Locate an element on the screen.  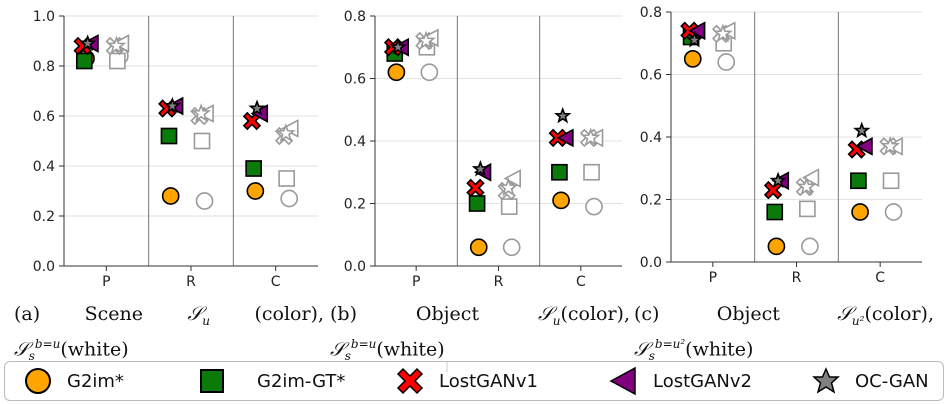
caption-c-label: (c) is located at coordinates (647, 314).